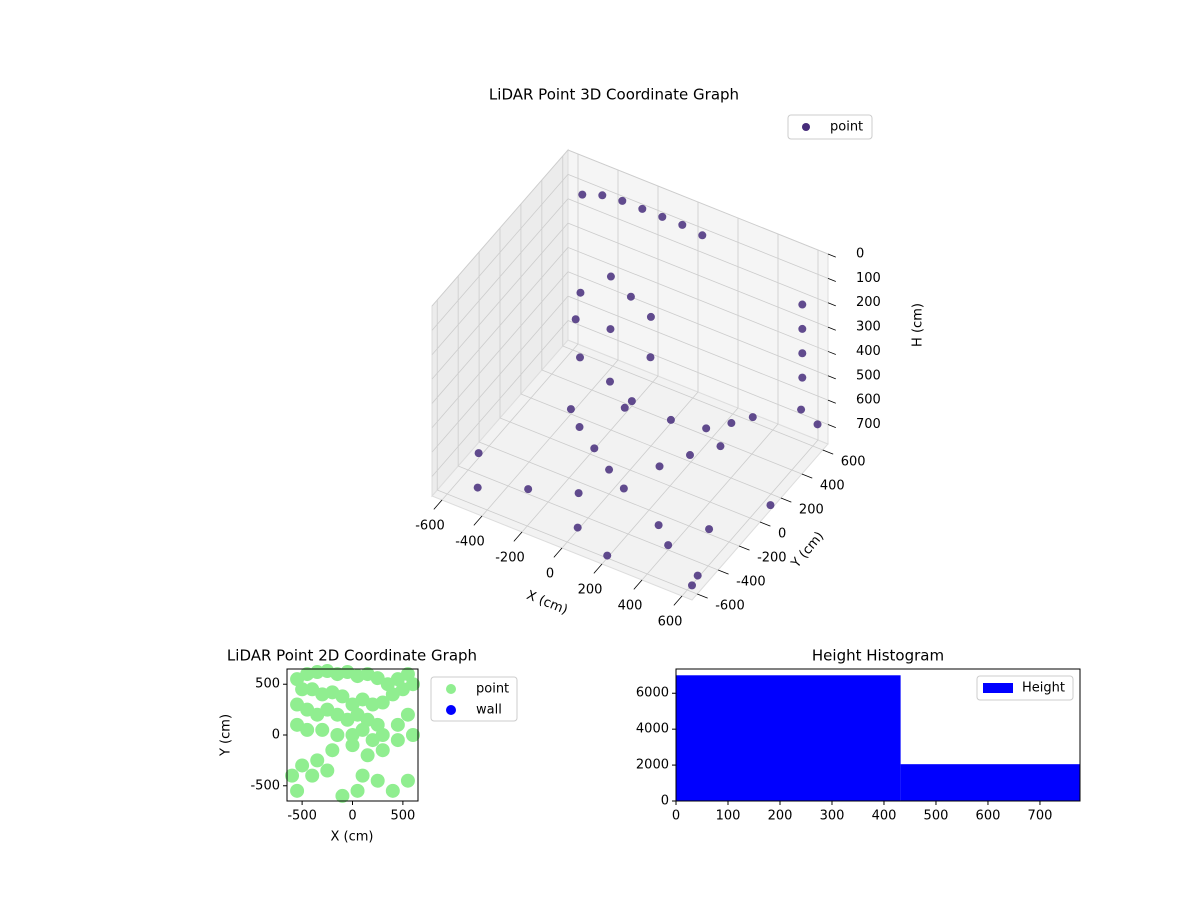 This screenshot has width=1200, height=900. Describe the element at coordinates (878, 735) in the screenshot. I see `axes-frame` at that location.